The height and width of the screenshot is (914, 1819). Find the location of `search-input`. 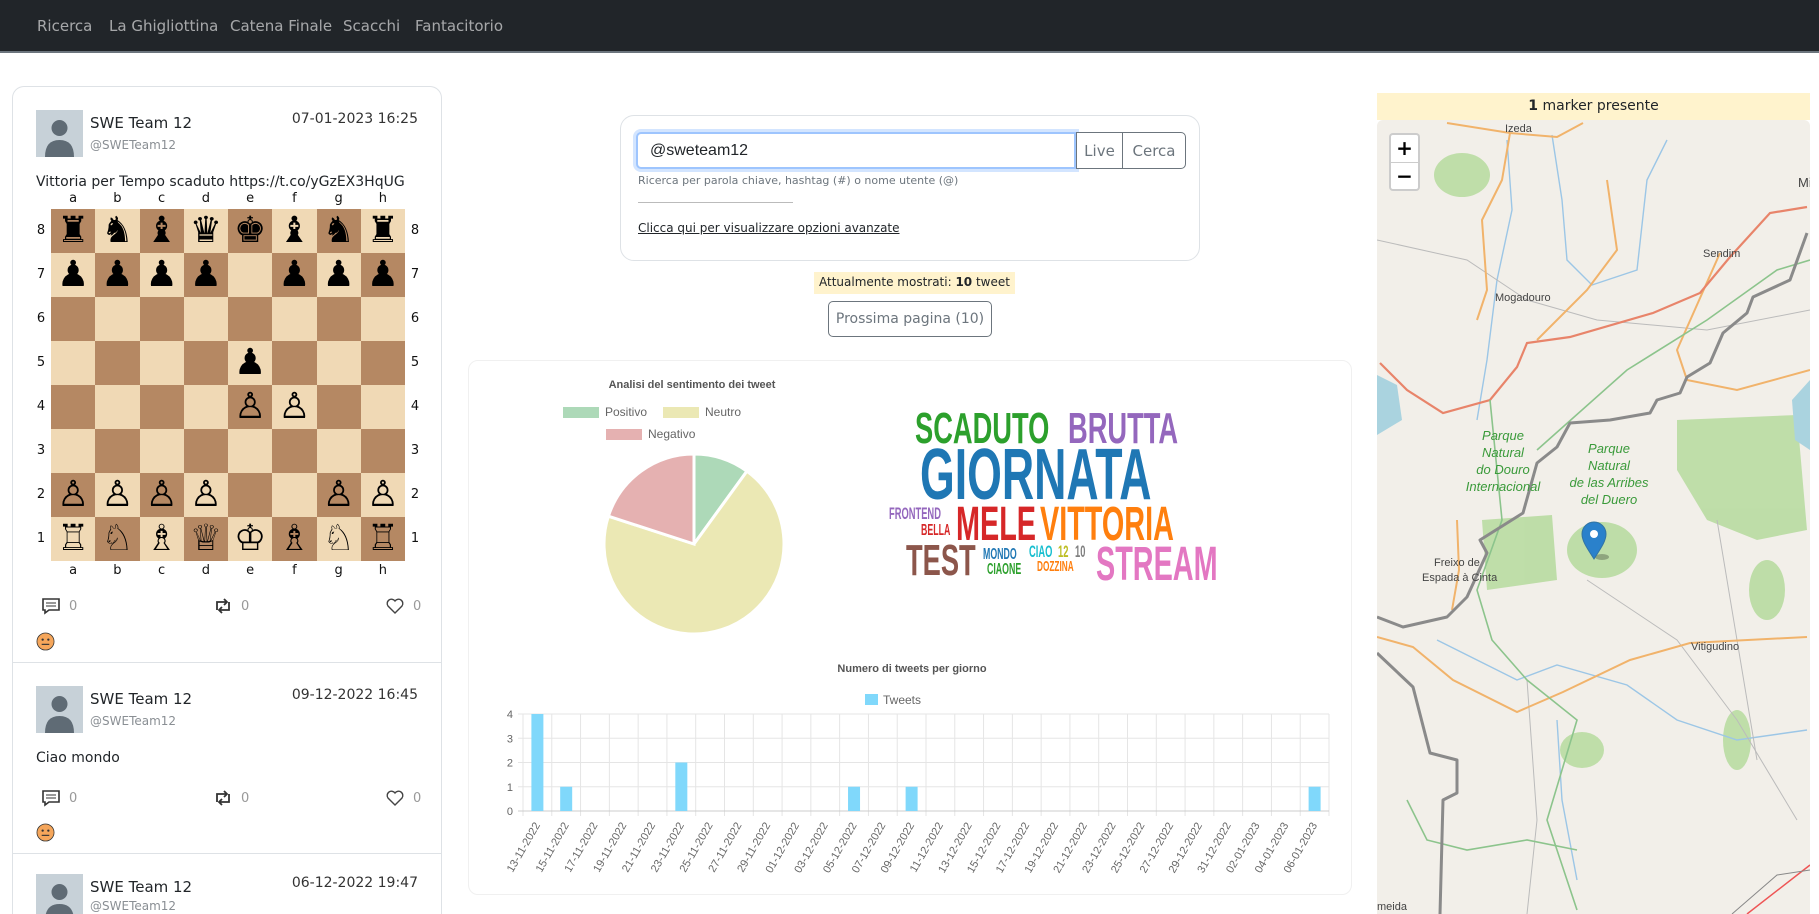

search-input is located at coordinates (856, 150).